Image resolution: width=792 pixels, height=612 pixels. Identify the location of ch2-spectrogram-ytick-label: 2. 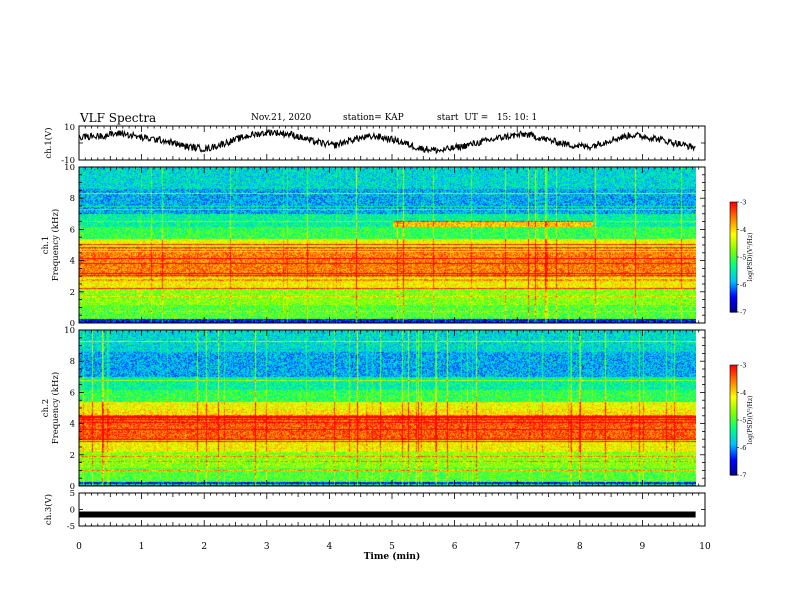
(72, 456).